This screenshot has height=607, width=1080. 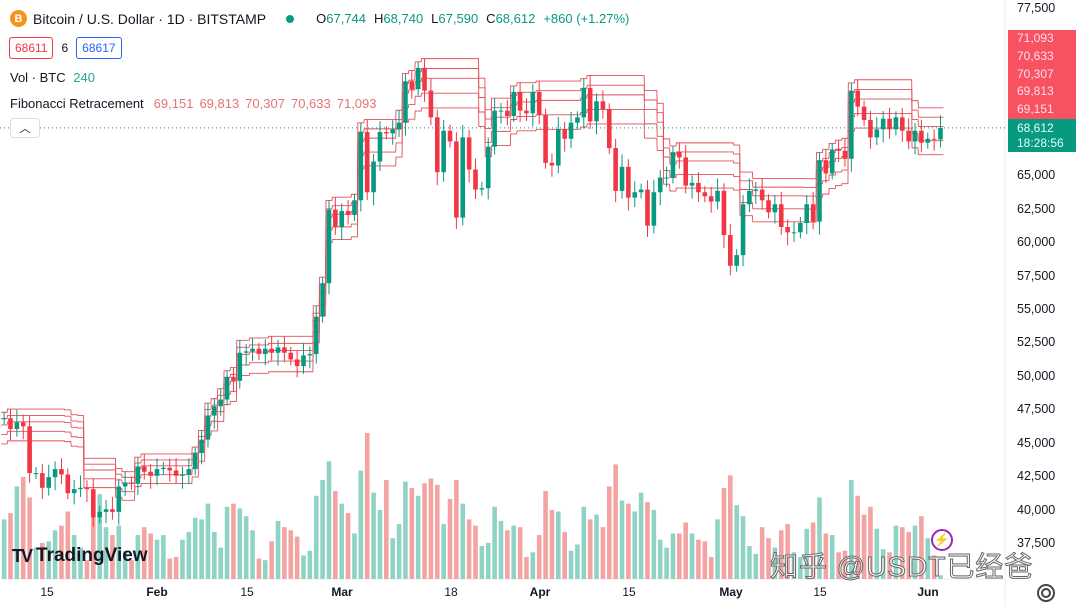 What do you see at coordinates (1042, 57) in the screenshot?
I see `fib-tag: 70,633` at bounding box center [1042, 57].